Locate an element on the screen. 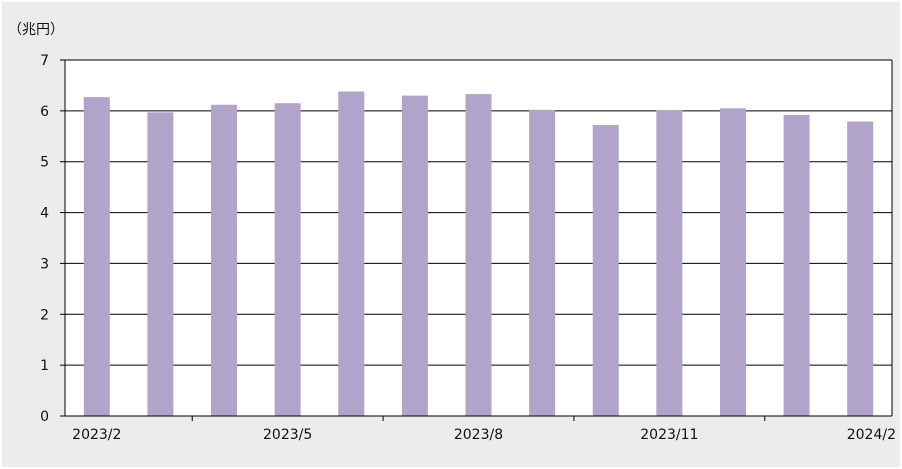 The height and width of the screenshot is (469, 902). y-tick-label-7: 7 is located at coordinates (44, 61).